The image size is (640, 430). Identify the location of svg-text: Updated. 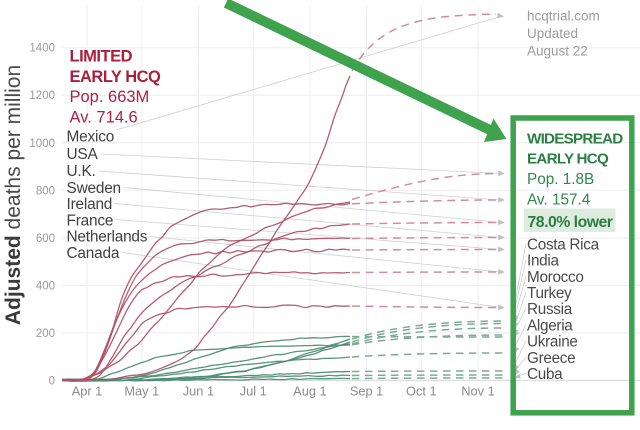
(552, 33).